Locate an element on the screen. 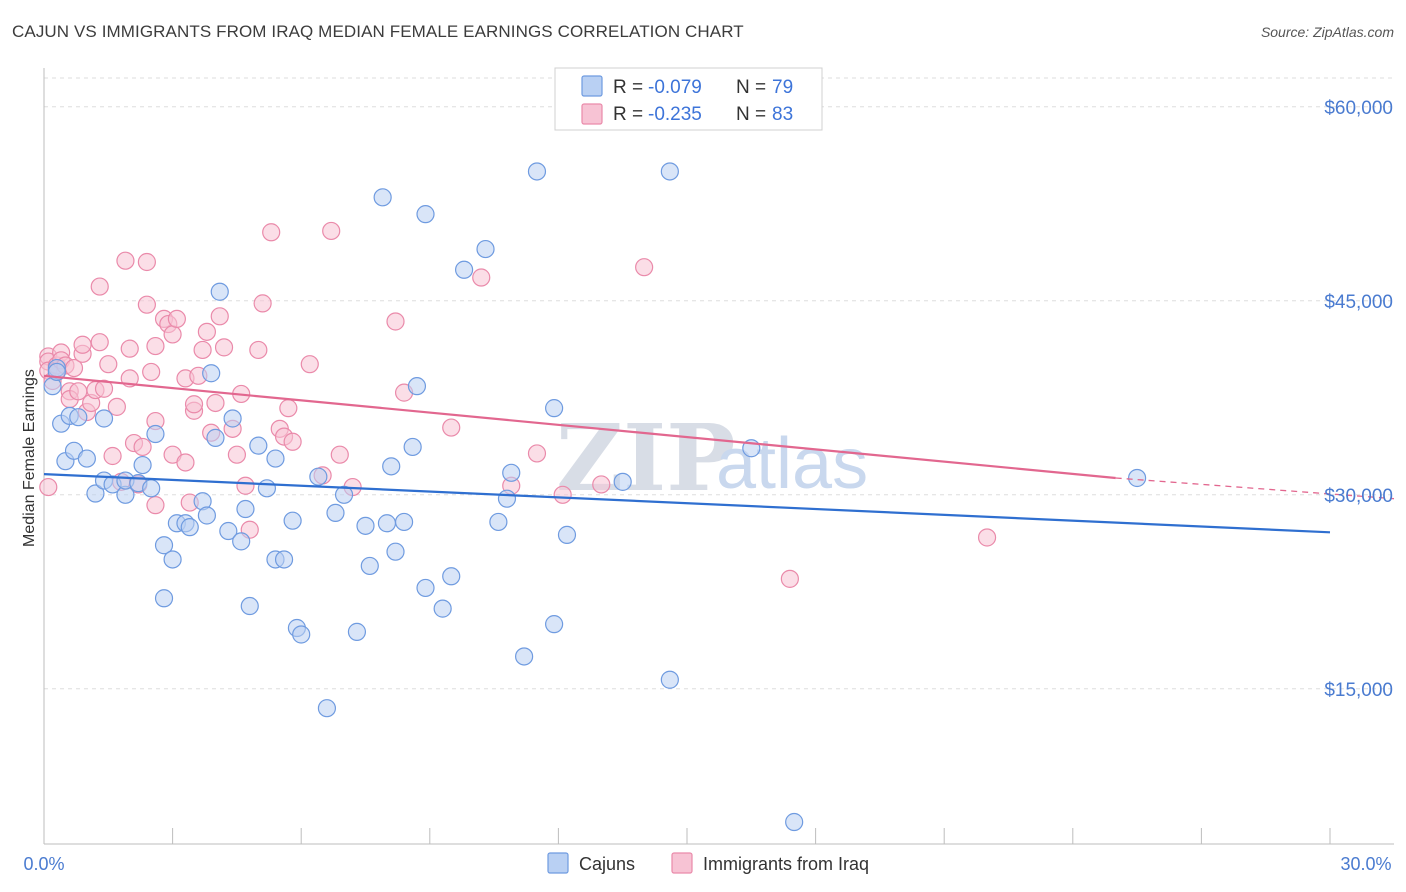 Image resolution: width=1406 pixels, height=892 pixels. legend-r-value-cajun: -0.079 is located at coordinates (675, 87).